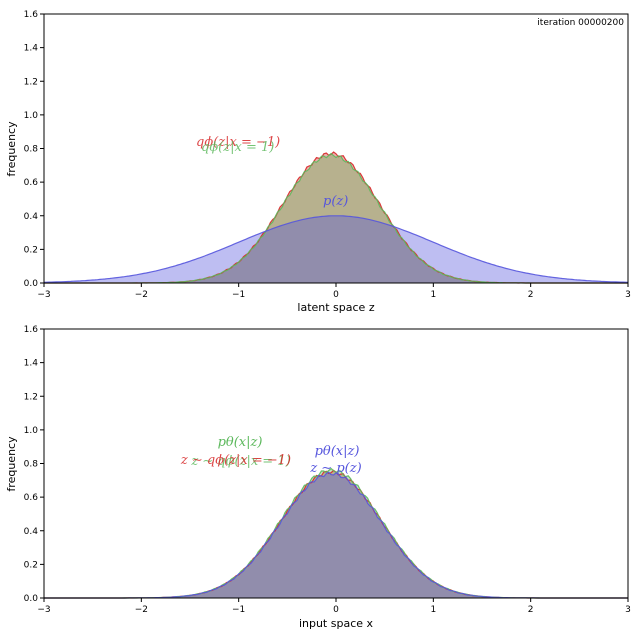 This screenshot has height=640, width=640. Describe the element at coordinates (337, 451) in the screenshot. I see `annotation-blue-top: pθ(x|z)` at that location.